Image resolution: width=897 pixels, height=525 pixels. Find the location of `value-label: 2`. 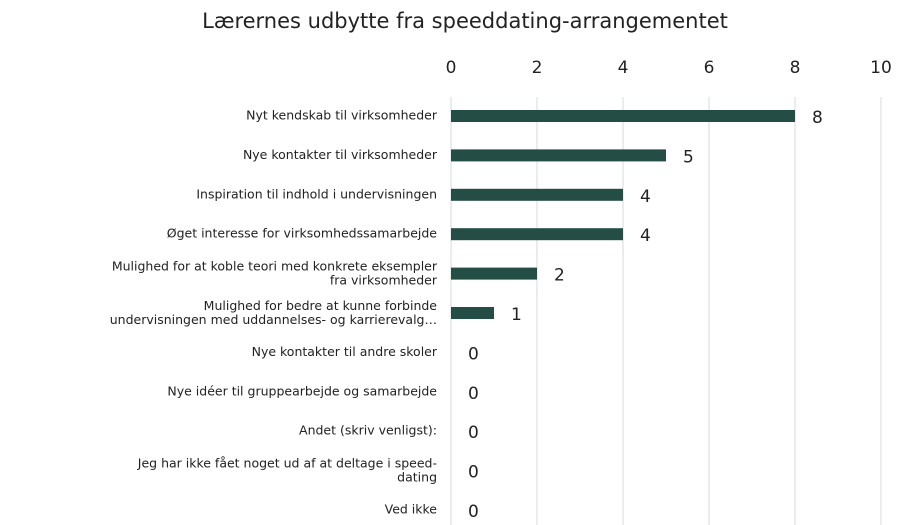

value-label: 2 is located at coordinates (559, 276).